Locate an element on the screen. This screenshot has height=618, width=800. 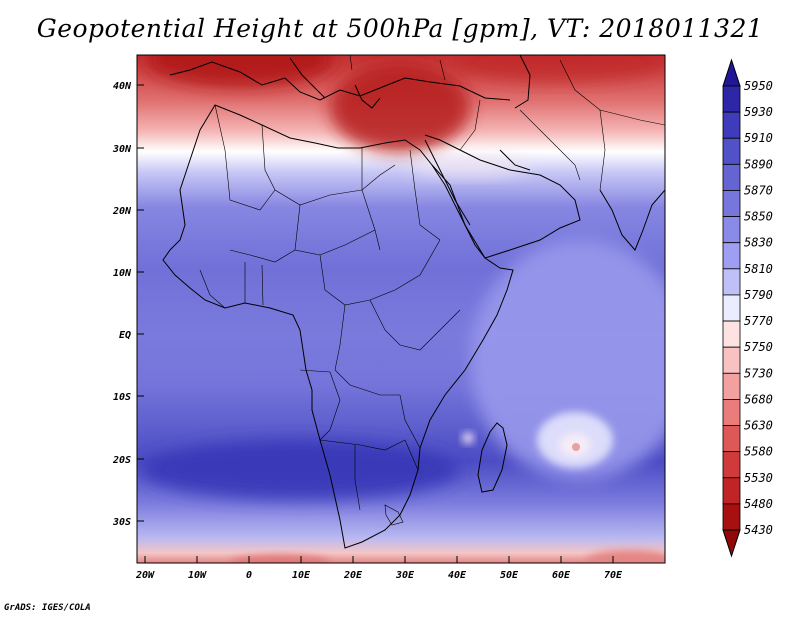
colorbar-level-label: 5910 is located at coordinates (758, 138).